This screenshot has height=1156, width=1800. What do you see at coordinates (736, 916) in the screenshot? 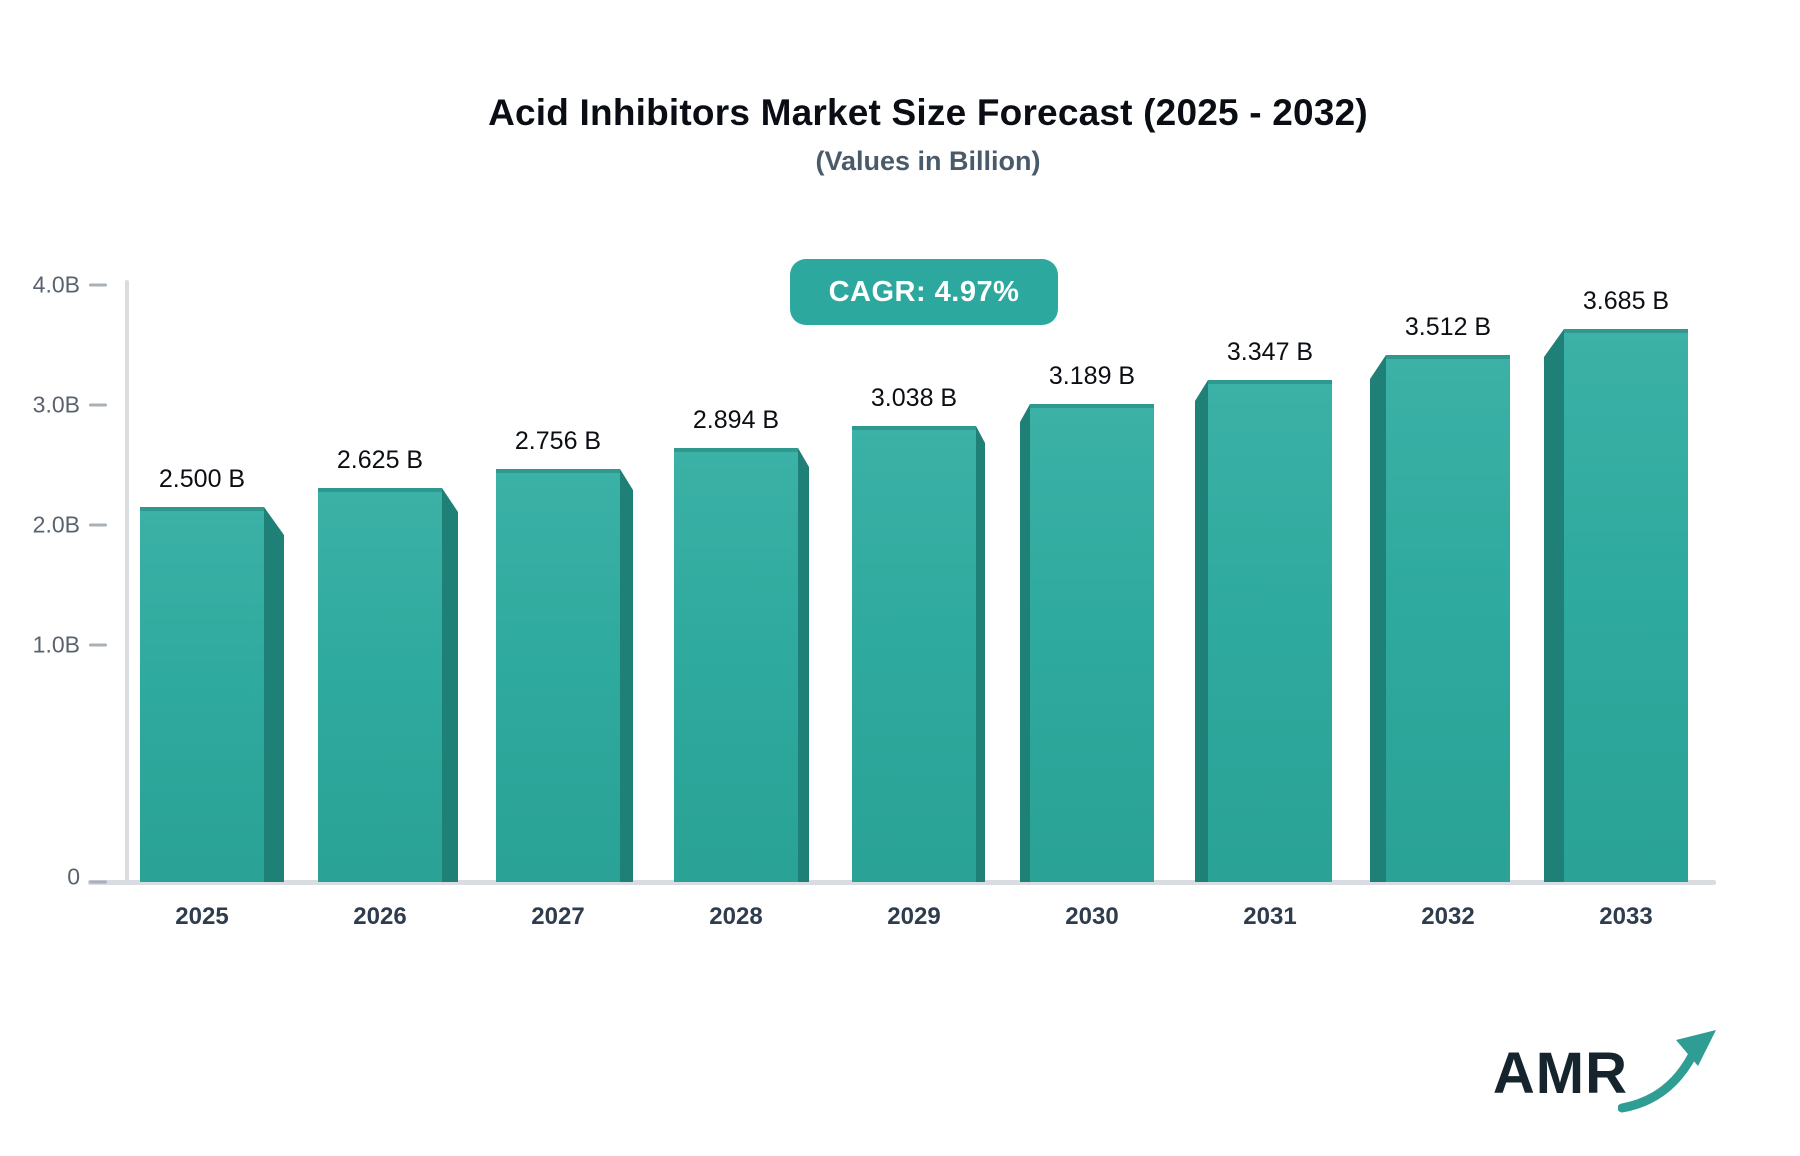
I see `x-tick-label-2028: 2028` at bounding box center [736, 916].